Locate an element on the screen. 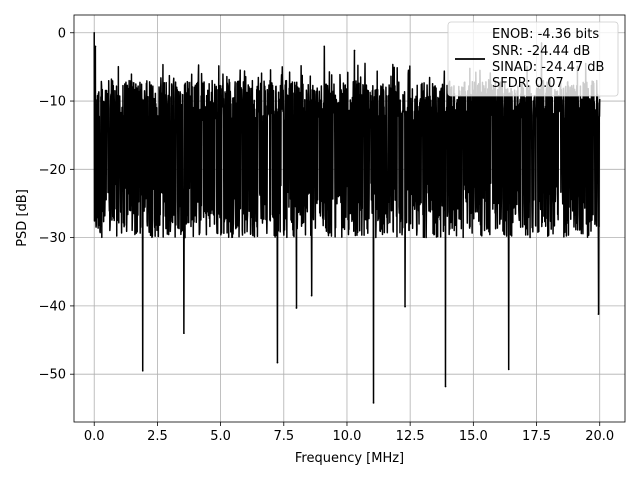  x-axis-label: Frequency [MHz] is located at coordinates (349, 458).